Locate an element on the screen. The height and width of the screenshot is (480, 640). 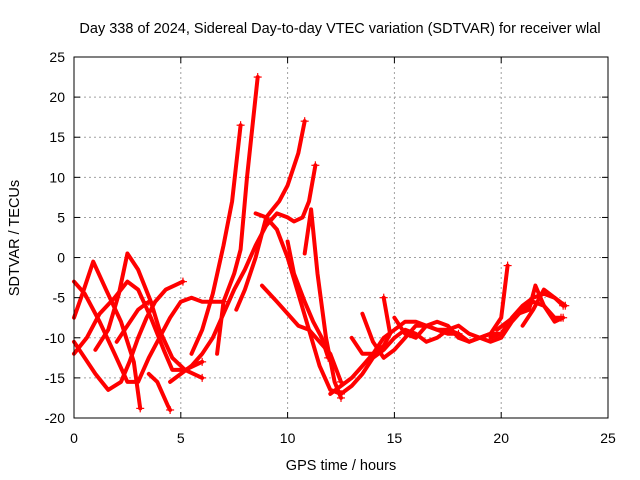
series-arc14 is located at coordinates (308, 299).